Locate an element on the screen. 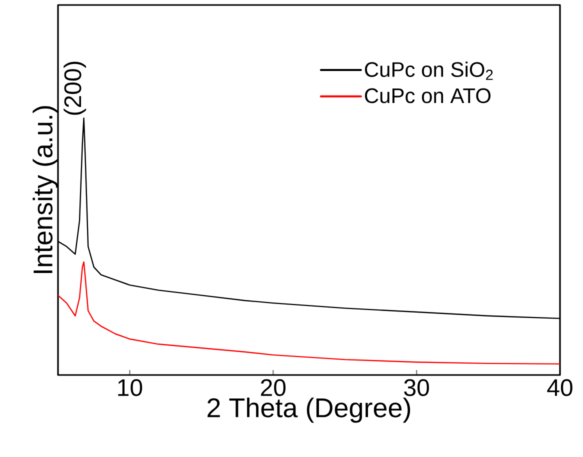 The width and height of the screenshot is (583, 457). legend-label: CuPc on ATO is located at coordinates (427, 96).